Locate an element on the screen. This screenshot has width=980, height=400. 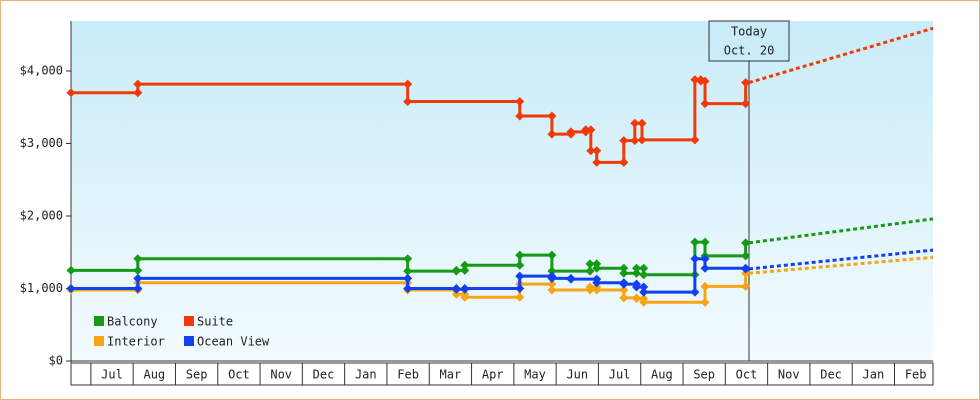
x-tick-label: Jun is located at coordinates (577, 375).